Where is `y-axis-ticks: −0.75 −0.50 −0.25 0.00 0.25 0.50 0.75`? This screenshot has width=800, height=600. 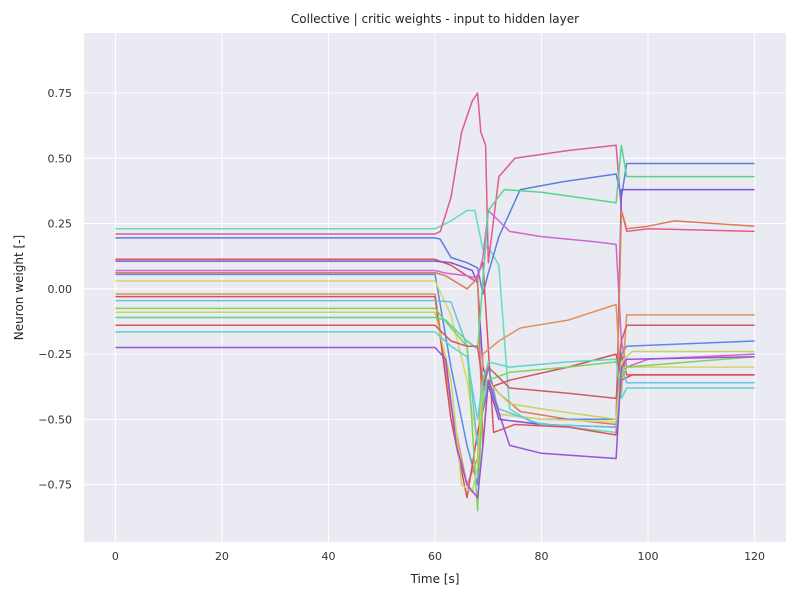 y-axis-ticks: −0.75 −0.50 −0.25 0.00 0.25 0.50 0.75 is located at coordinates (55, 289).